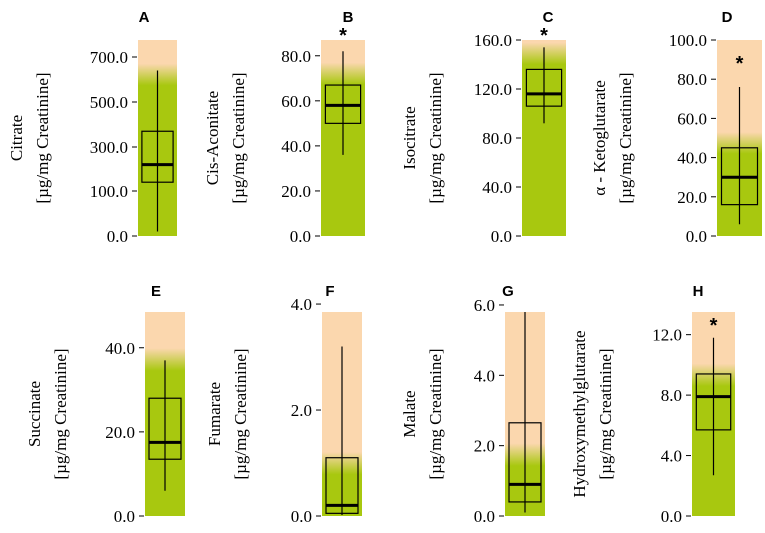  What do you see at coordinates (714, 326) in the screenshot?
I see `significance-H: *` at bounding box center [714, 326].